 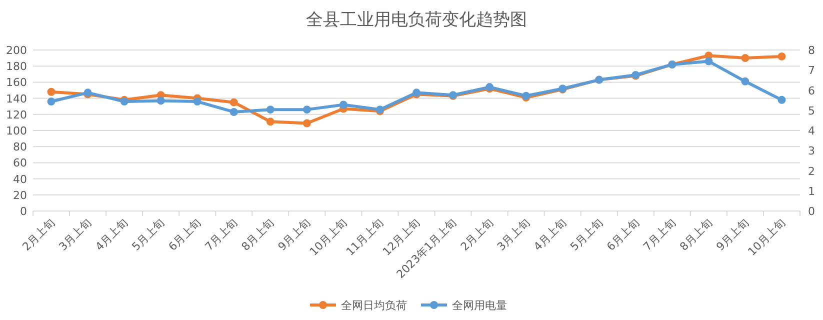 What do you see at coordinates (811, 91) in the screenshot?
I see `y2-tick-label: 6` at bounding box center [811, 91].